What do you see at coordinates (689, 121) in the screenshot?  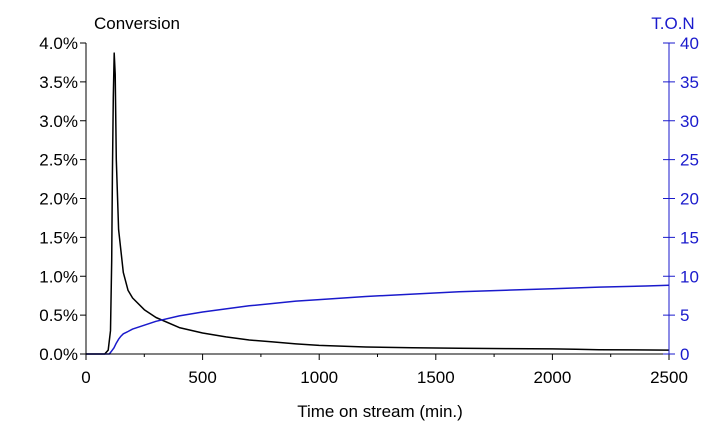 I see `y-right-tick-label: 30` at bounding box center [689, 121].